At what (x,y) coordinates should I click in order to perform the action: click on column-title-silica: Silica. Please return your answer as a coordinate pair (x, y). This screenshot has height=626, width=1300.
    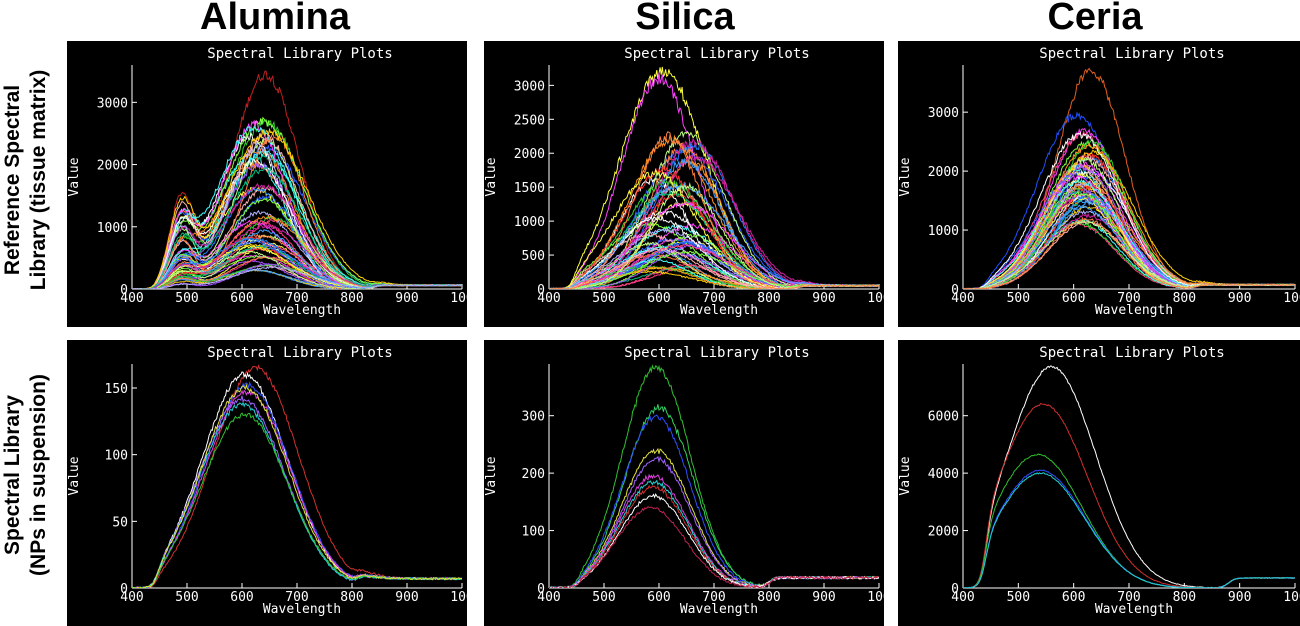
    Looking at the image, I should click on (685, 19).